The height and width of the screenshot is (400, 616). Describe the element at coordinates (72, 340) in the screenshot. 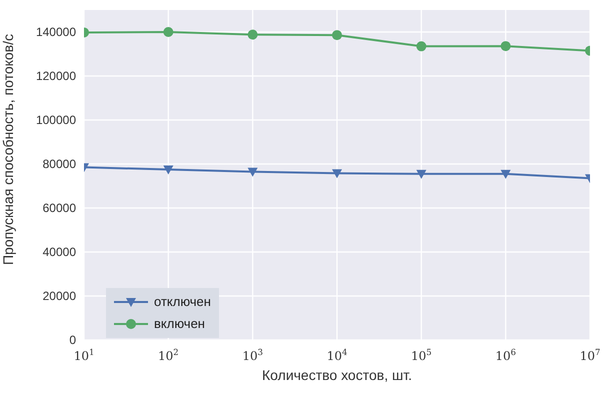

I see `y-tick-label: 0` at that location.